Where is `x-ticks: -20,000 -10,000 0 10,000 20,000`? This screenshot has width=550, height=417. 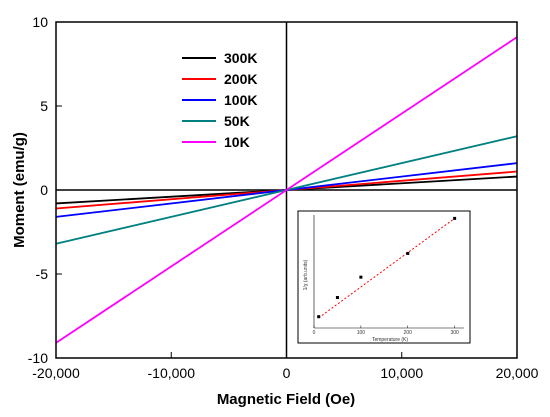 x-ticks: -20,000 -10,000 0 10,000 20,000 is located at coordinates (285, 366).